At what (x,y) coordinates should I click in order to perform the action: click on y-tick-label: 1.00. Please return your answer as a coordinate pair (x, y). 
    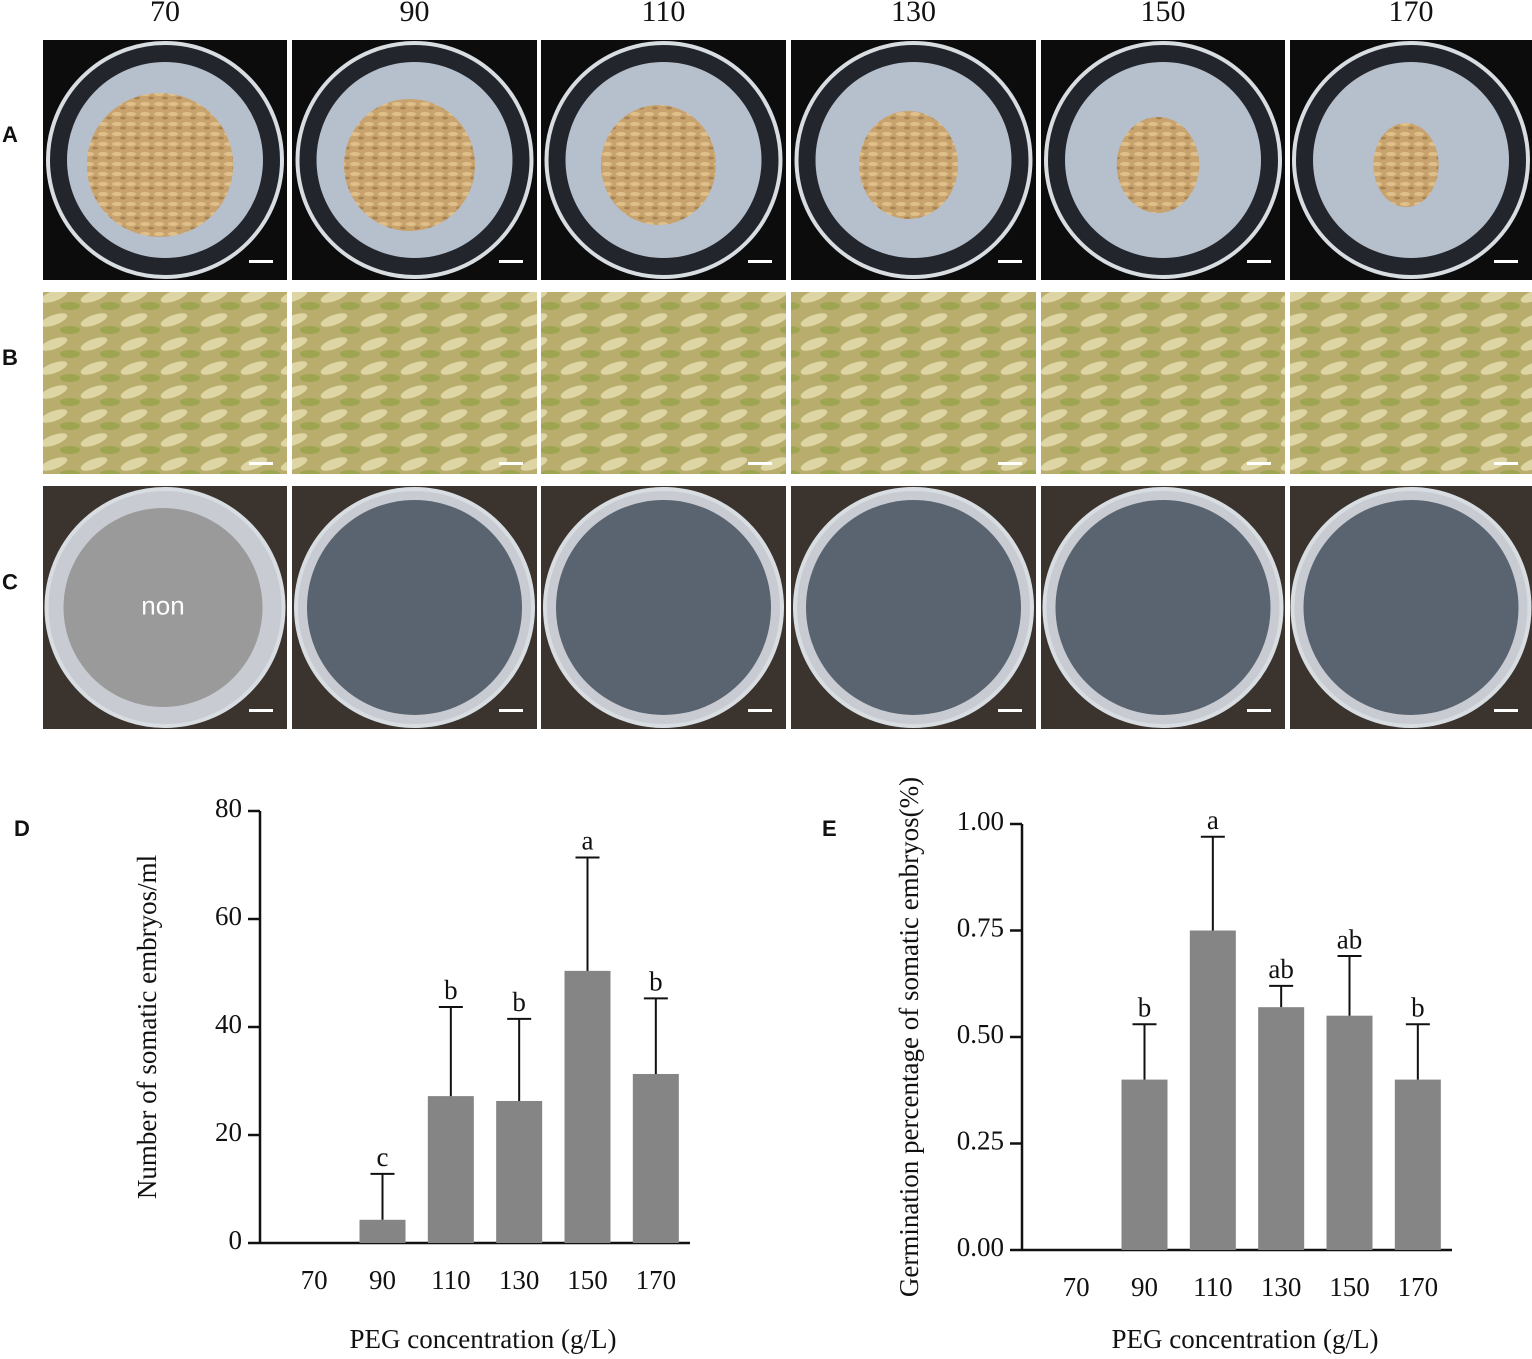
    Looking at the image, I should click on (980, 821).